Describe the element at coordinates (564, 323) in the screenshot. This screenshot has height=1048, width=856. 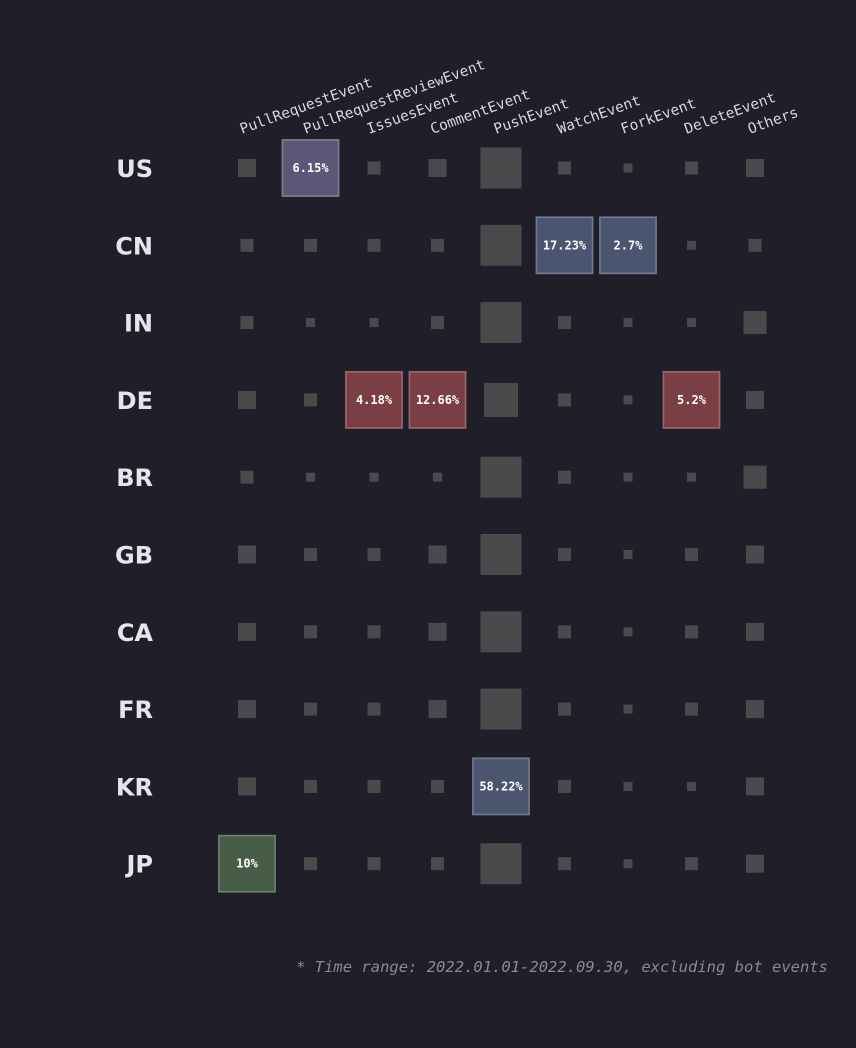
I see `cell-in-watchevent` at that location.